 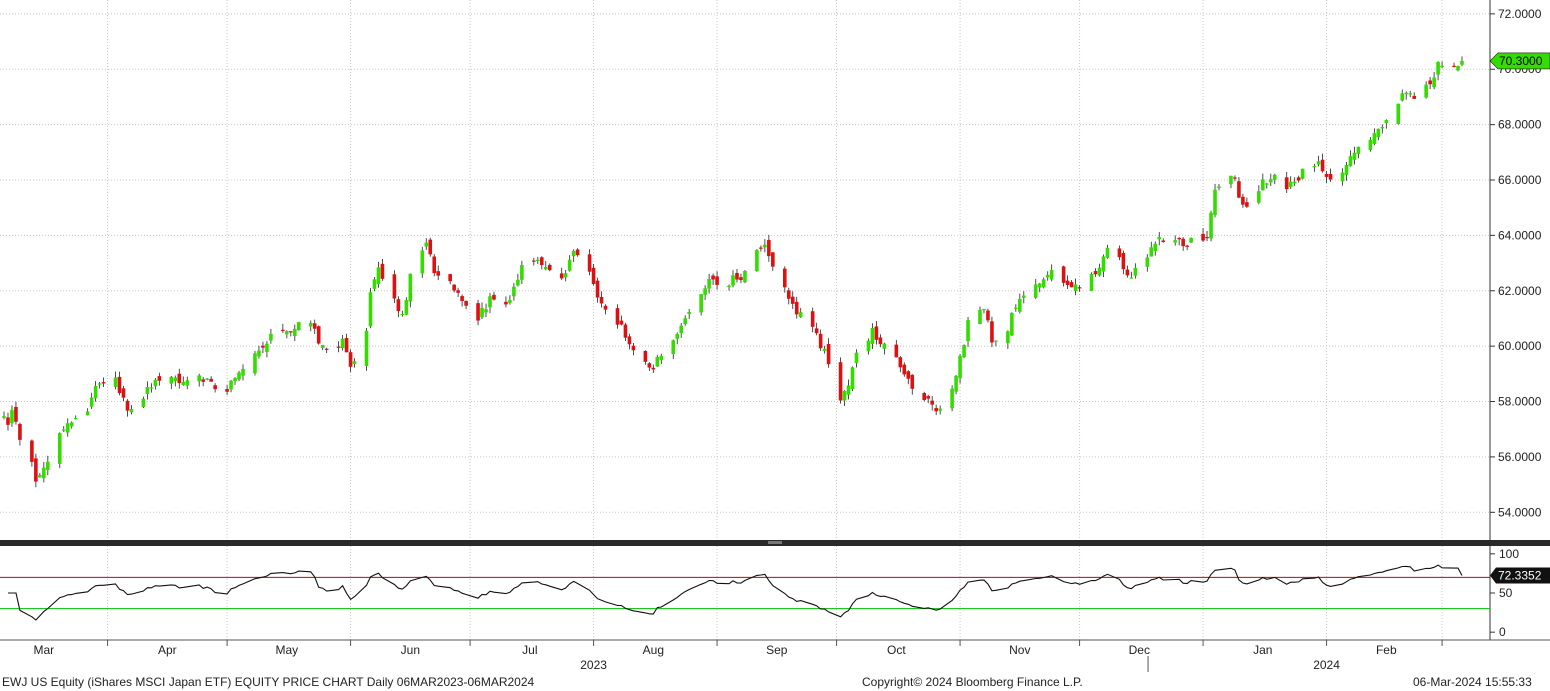 What do you see at coordinates (1506, 593) in the screenshot?
I see `indicator-y-tick-label: 50` at bounding box center [1506, 593].